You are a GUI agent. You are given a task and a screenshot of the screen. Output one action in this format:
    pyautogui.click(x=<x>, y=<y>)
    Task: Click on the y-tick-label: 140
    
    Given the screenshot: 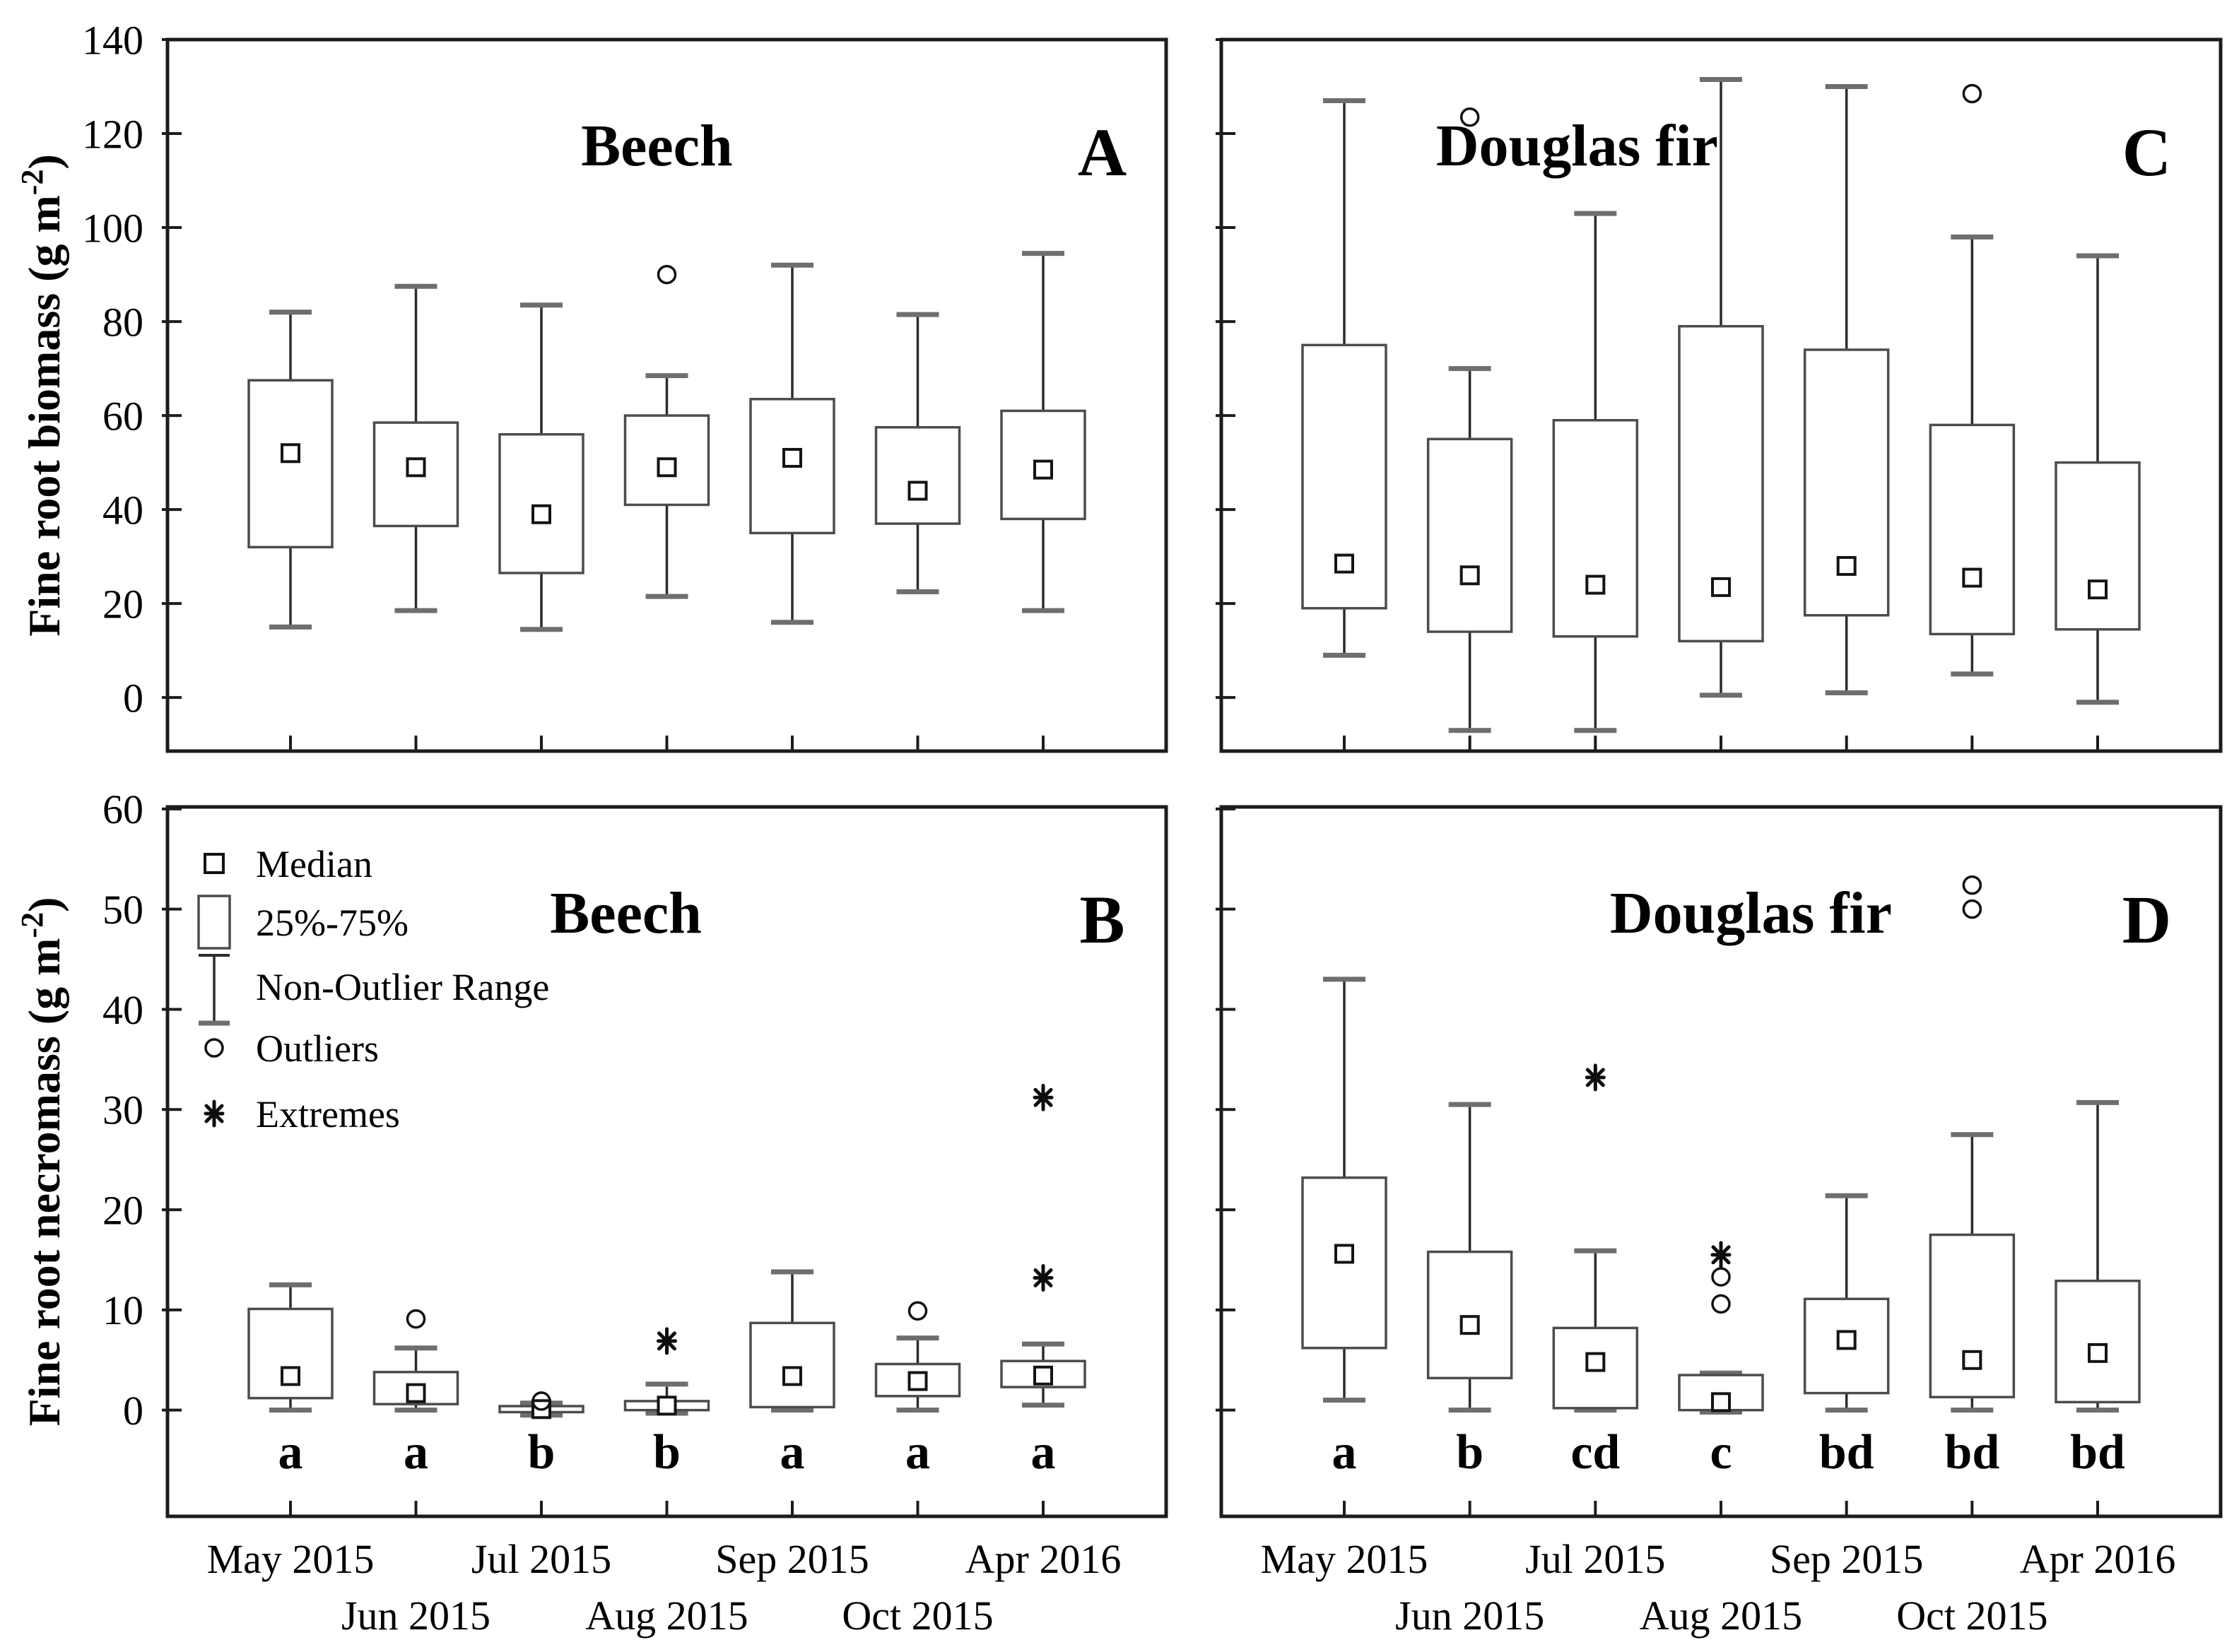 What is the action you would take?
    pyautogui.click(x=112, y=40)
    